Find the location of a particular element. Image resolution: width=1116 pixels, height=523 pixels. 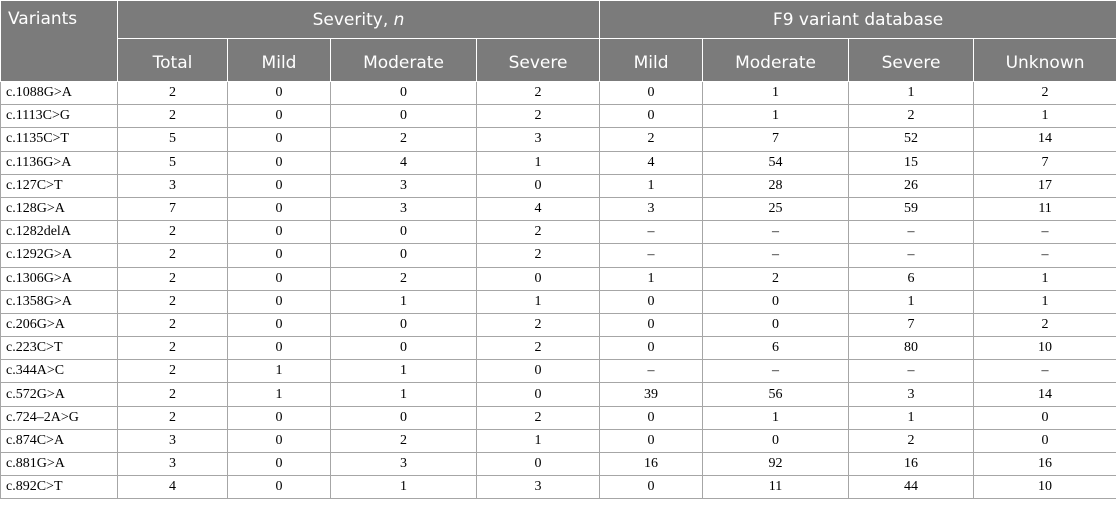

cell-db-unknown: 11 is located at coordinates (1044, 209).